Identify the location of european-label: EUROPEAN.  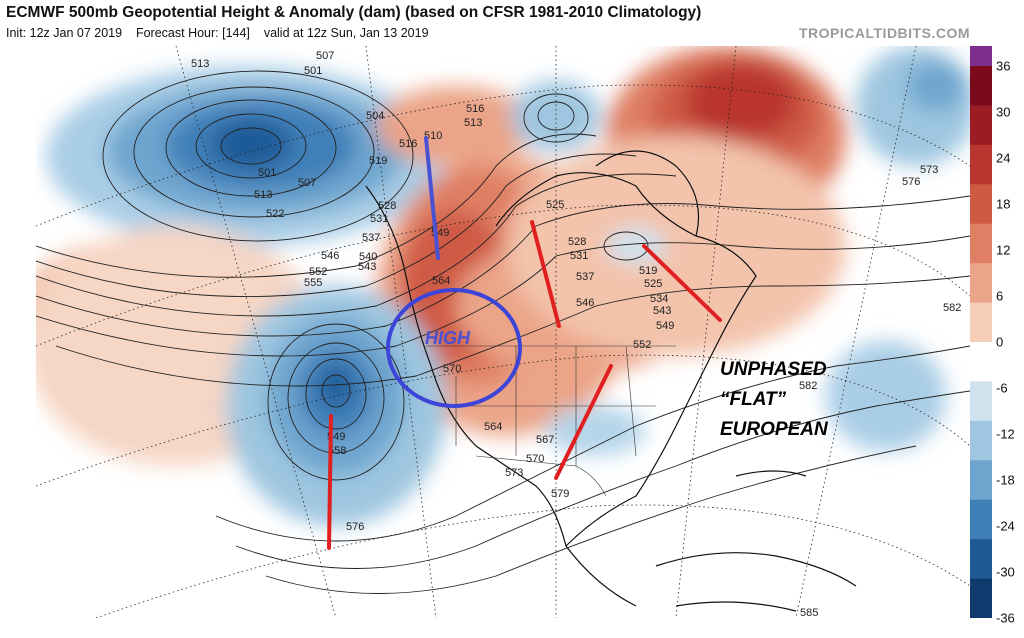
(774, 429).